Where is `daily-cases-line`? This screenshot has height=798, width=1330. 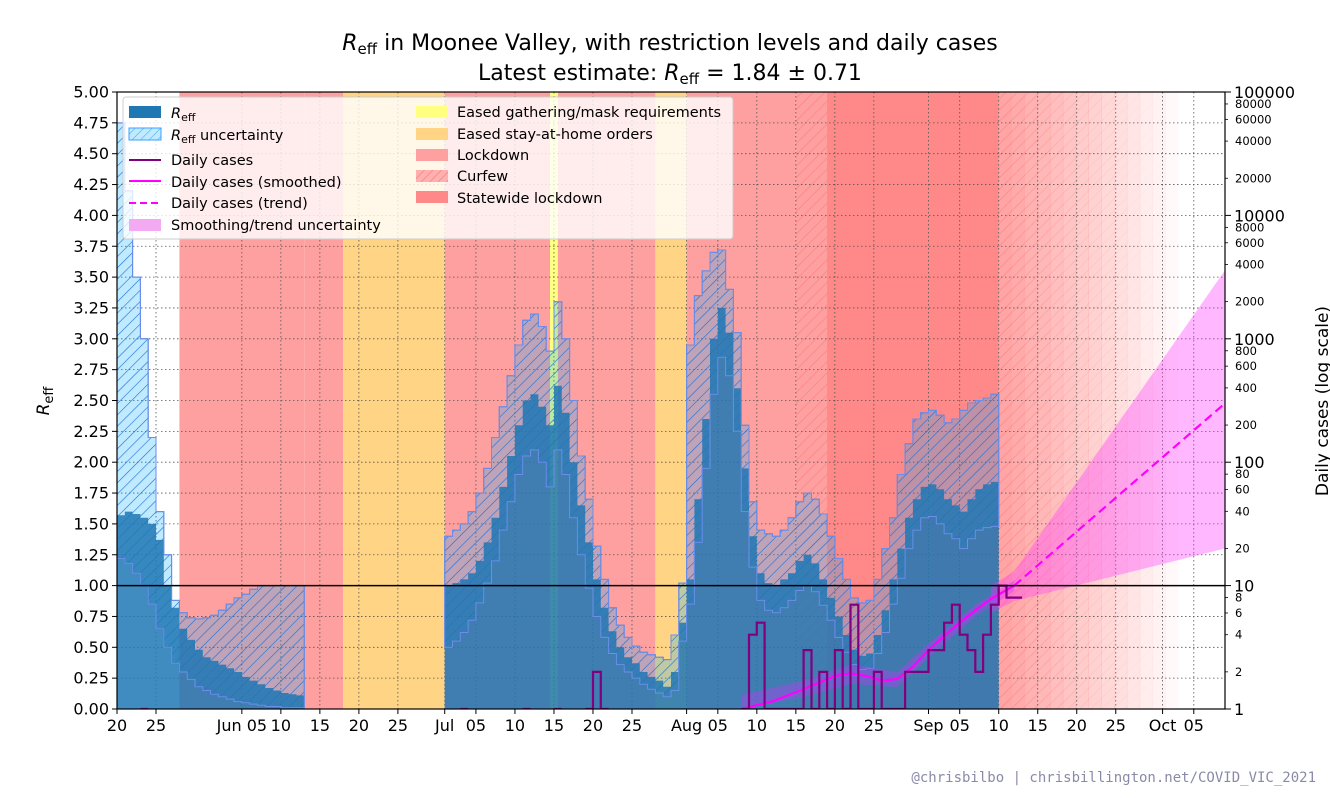
daily-cases-line is located at coordinates (597, 689).